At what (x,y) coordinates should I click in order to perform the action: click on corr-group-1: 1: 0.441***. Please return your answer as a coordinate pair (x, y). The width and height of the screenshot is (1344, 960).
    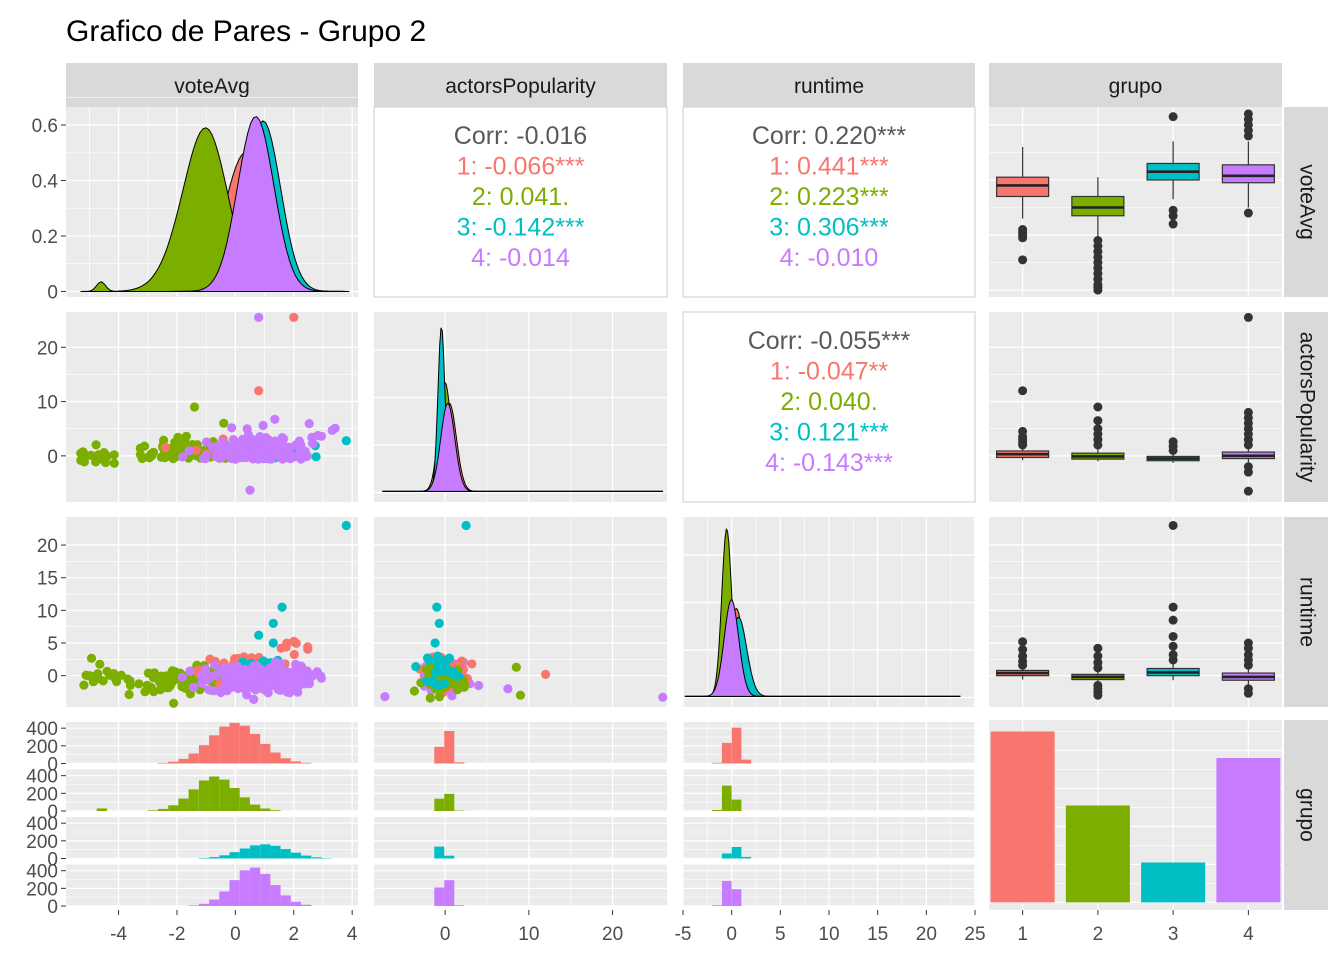
    Looking at the image, I should click on (829, 167).